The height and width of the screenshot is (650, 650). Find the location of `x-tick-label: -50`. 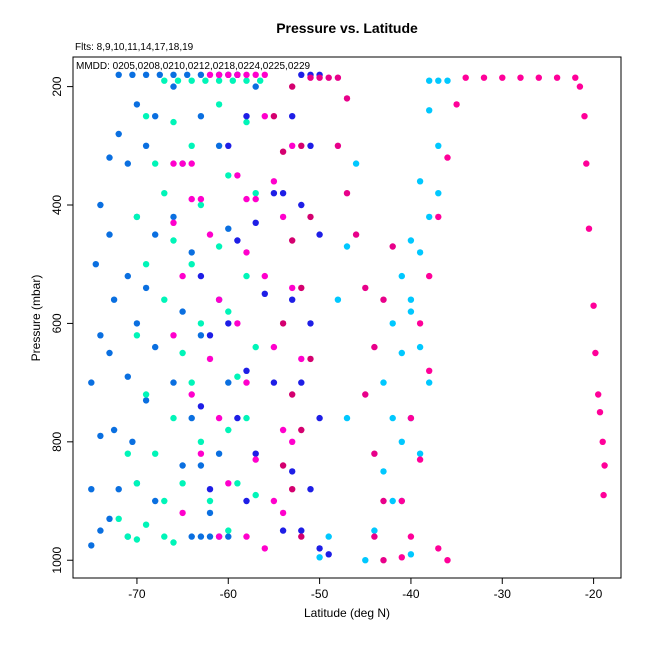

x-tick-label: -50 is located at coordinates (320, 594).